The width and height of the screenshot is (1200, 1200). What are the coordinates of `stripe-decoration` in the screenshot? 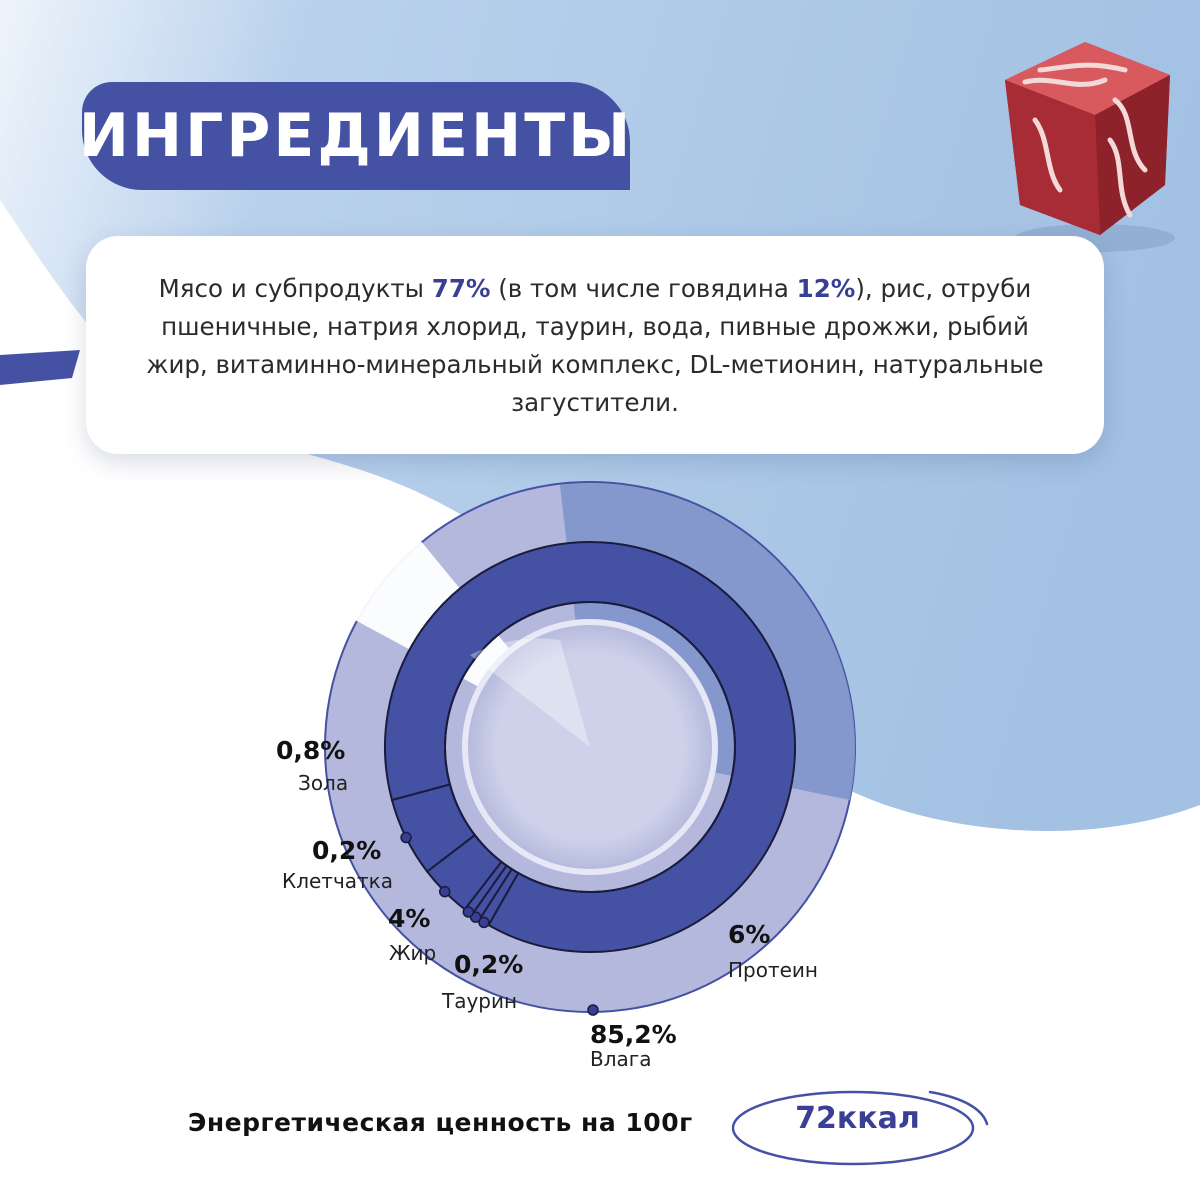 It's located at (40, 367).